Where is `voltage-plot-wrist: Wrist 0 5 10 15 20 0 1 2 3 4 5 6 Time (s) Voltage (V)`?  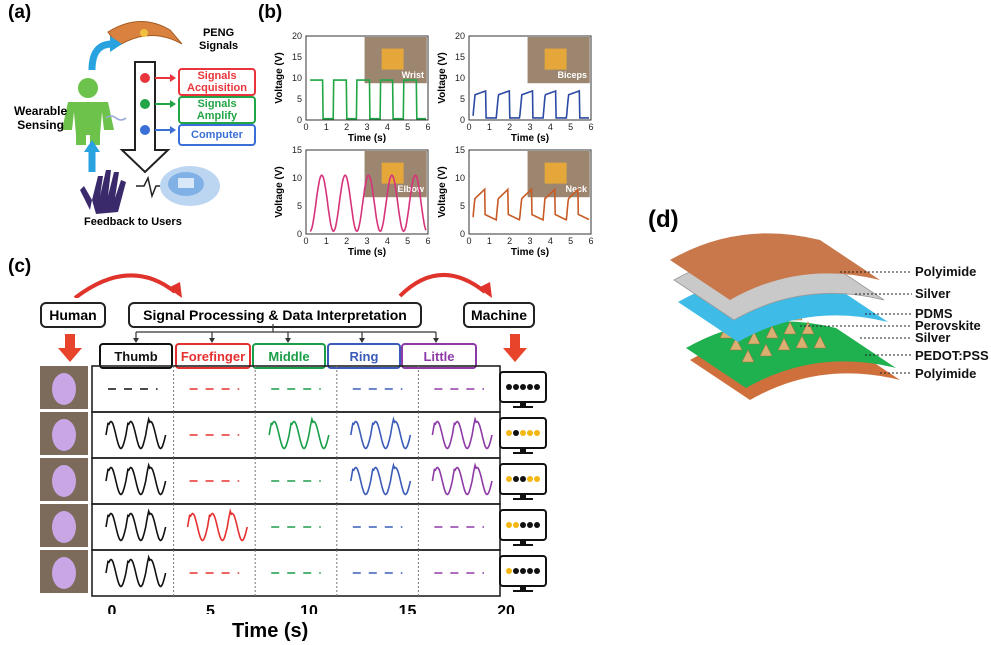
voltage-plot-wrist: Wrist 0 5 10 15 20 0 1 2 3 4 5 6 Time (s) Voltage (V) is located at coordinates (352, 87).